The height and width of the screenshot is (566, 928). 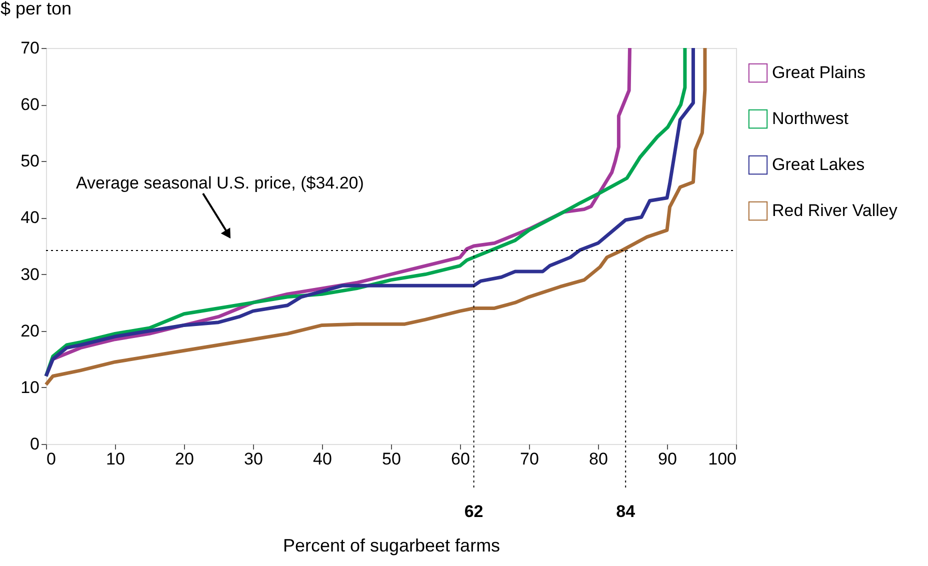 What do you see at coordinates (667, 459) in the screenshot?
I see `x-tick-label: 90` at bounding box center [667, 459].